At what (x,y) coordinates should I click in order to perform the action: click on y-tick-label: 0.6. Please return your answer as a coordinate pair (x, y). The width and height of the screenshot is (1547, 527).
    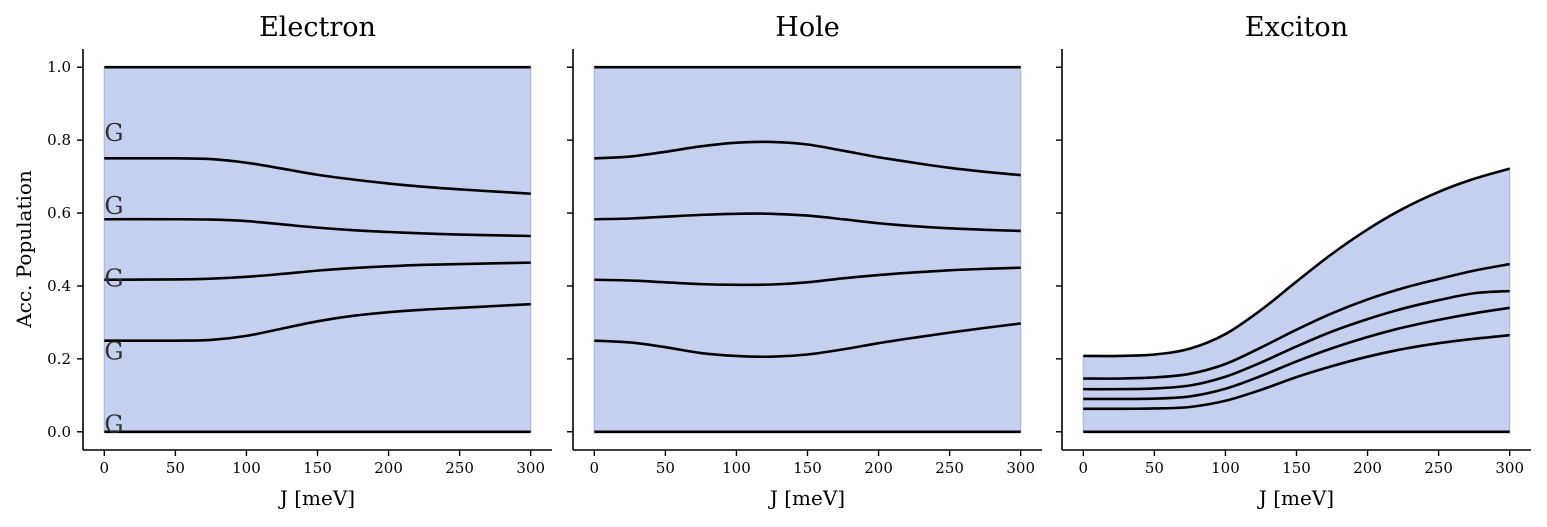
    Looking at the image, I should click on (59, 213).